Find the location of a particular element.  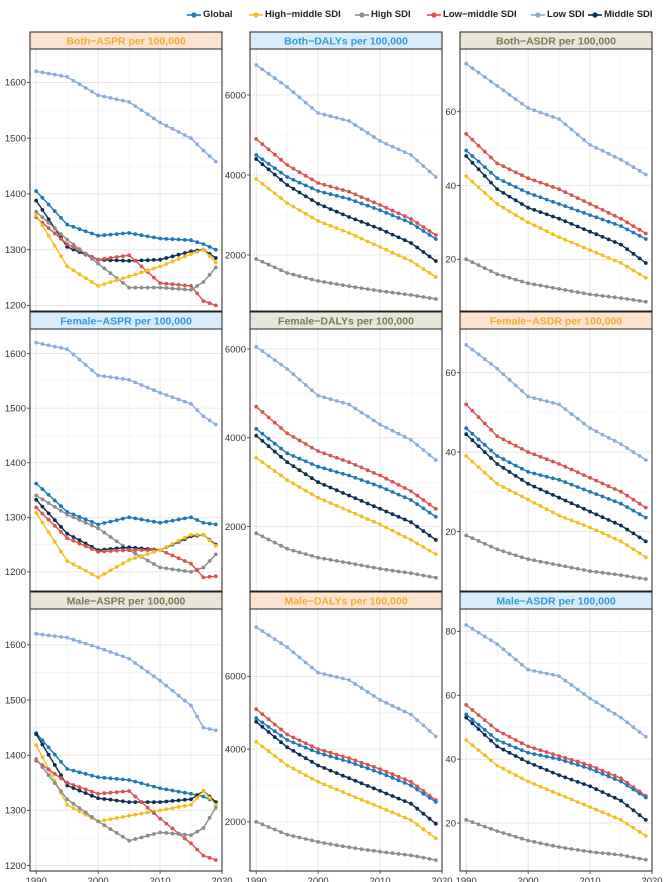

legend-key-icon is located at coordinates (194, 15).